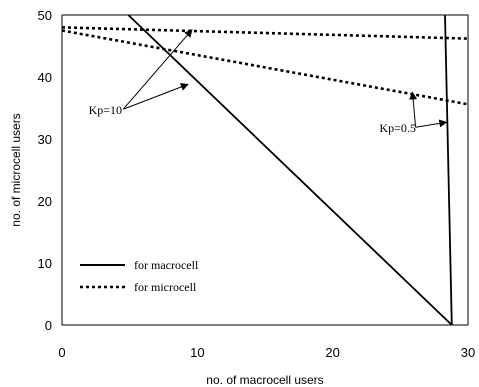 The height and width of the screenshot is (387, 479). Describe the element at coordinates (448, 170) in the screenshot. I see `series-solid-kp05` at that location.